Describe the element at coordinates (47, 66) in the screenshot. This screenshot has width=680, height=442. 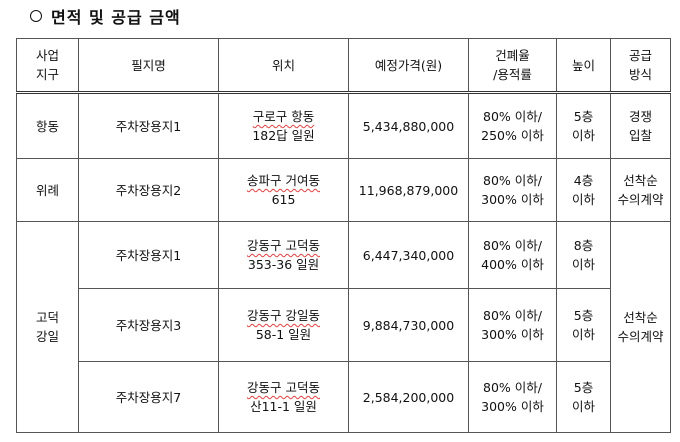
I see `col-district: 사업 지구` at that location.